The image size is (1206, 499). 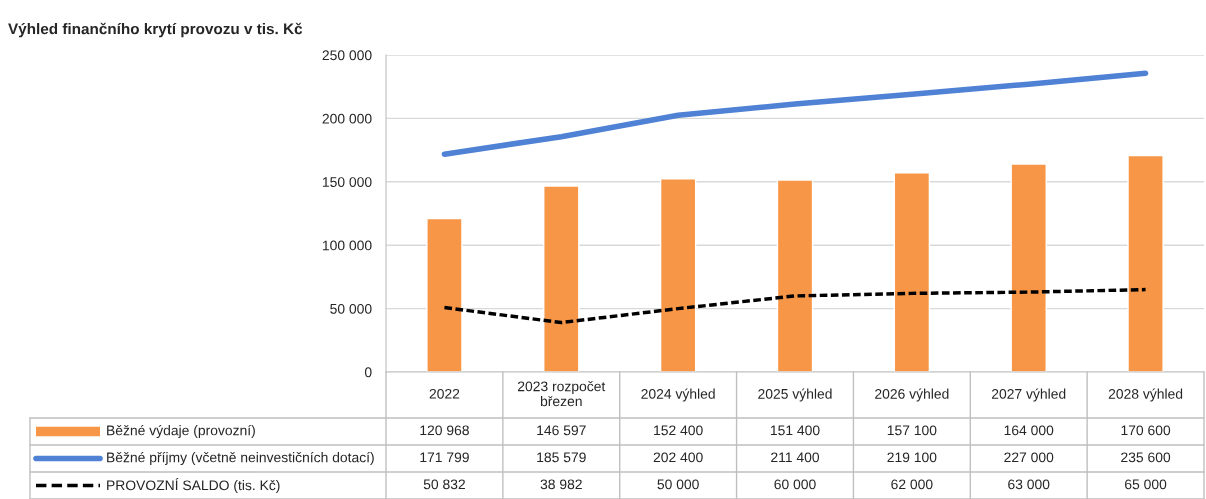 What do you see at coordinates (347, 118) in the screenshot?
I see `y-tick-label: 200 000` at bounding box center [347, 118].